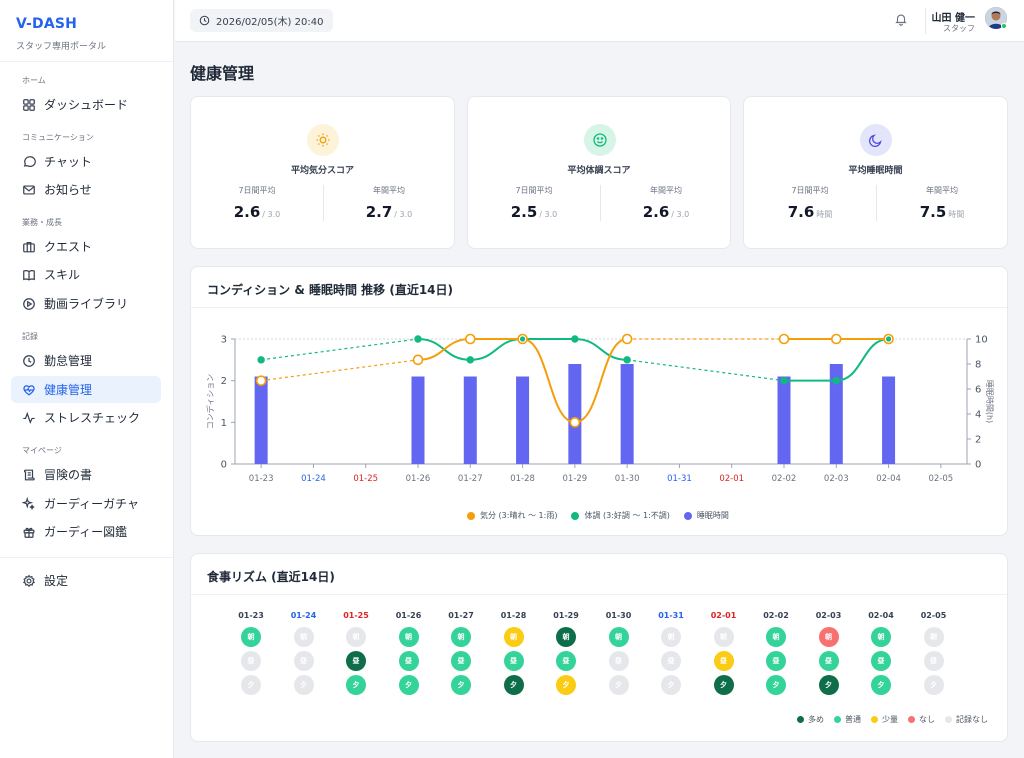 The height and width of the screenshot is (758, 1024). Describe the element at coordinates (62, 275) in the screenshot. I see `sidebar-item-label: スキル` at that location.